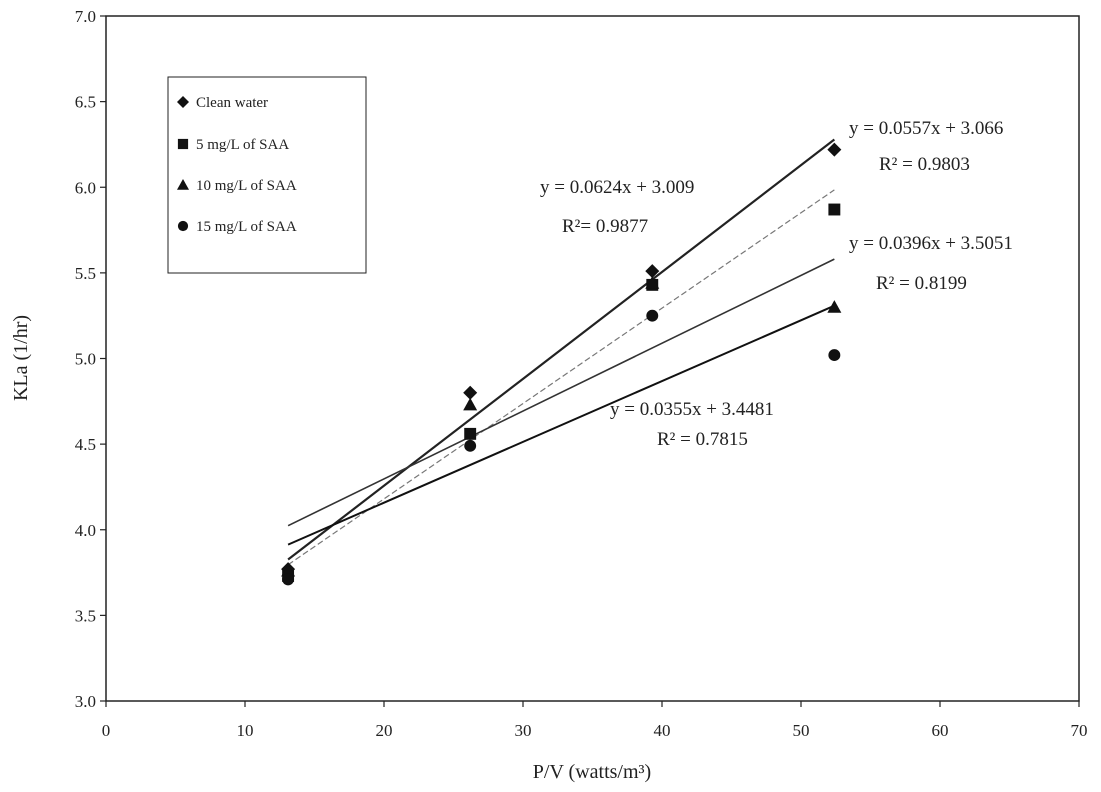  Describe the element at coordinates (801, 730) in the screenshot. I see `x-tick-label: 50` at that location.